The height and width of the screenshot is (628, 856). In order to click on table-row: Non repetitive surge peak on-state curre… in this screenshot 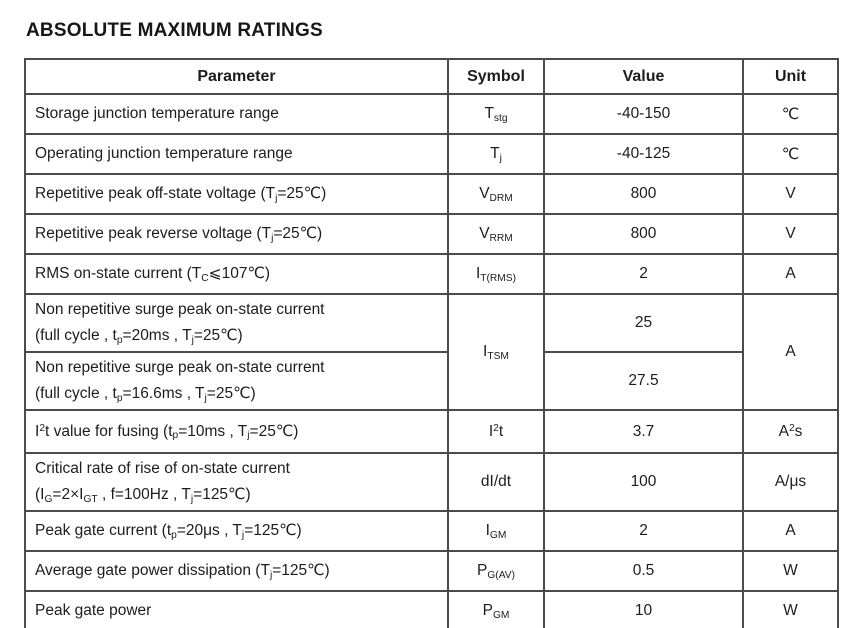, I will do `click(431, 381)`.